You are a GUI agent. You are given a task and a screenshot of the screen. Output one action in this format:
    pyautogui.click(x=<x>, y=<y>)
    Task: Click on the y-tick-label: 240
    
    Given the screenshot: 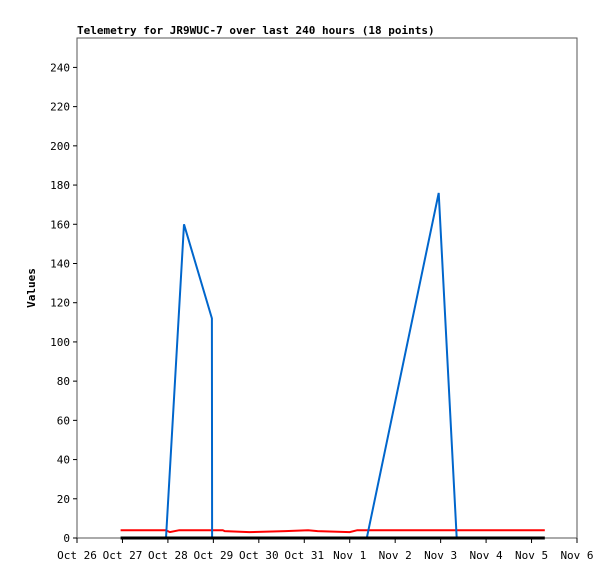 What is the action you would take?
    pyautogui.click(x=60, y=67)
    